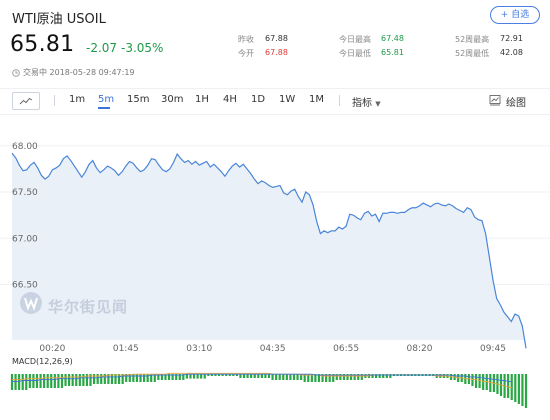 This screenshot has height=420, width=550. Describe the element at coordinates (52, 349) in the screenshot. I see `x-tick-label: 00:20` at that location.